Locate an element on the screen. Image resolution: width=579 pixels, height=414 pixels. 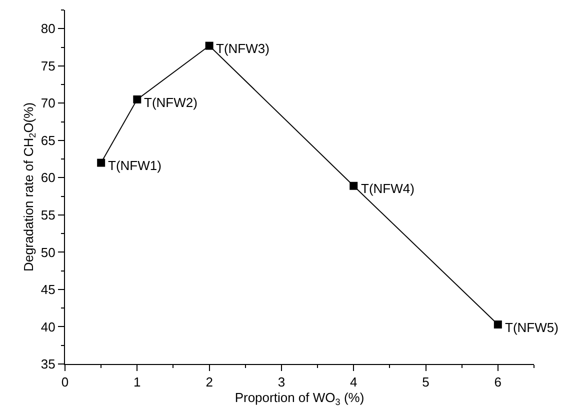
x-tick-label: 3 is located at coordinates (282, 382).